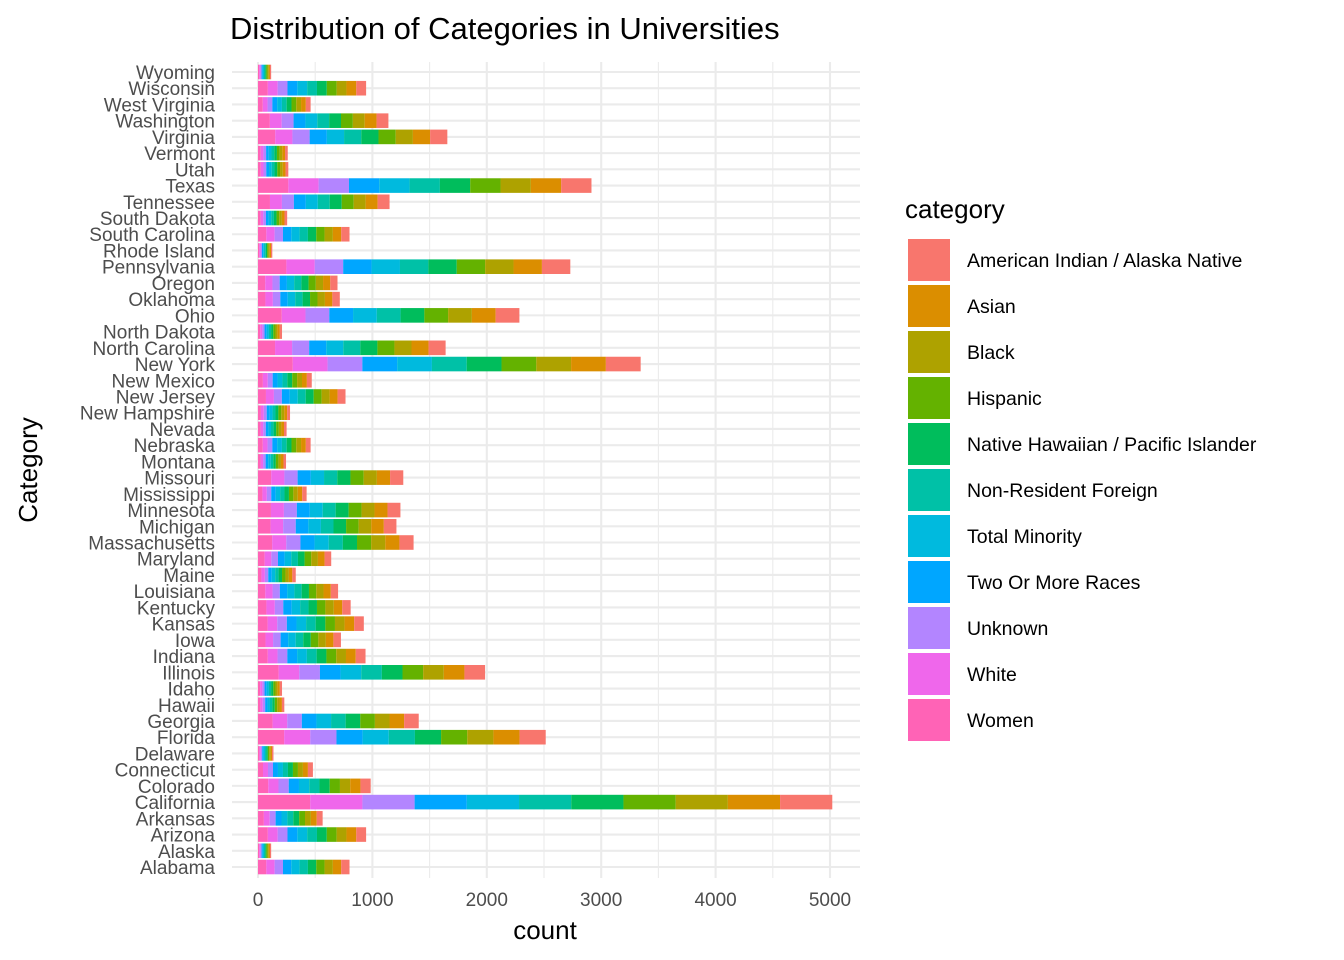 This screenshot has height=960, width=1344. I want to click on legend-label: Women, so click(1000, 721).